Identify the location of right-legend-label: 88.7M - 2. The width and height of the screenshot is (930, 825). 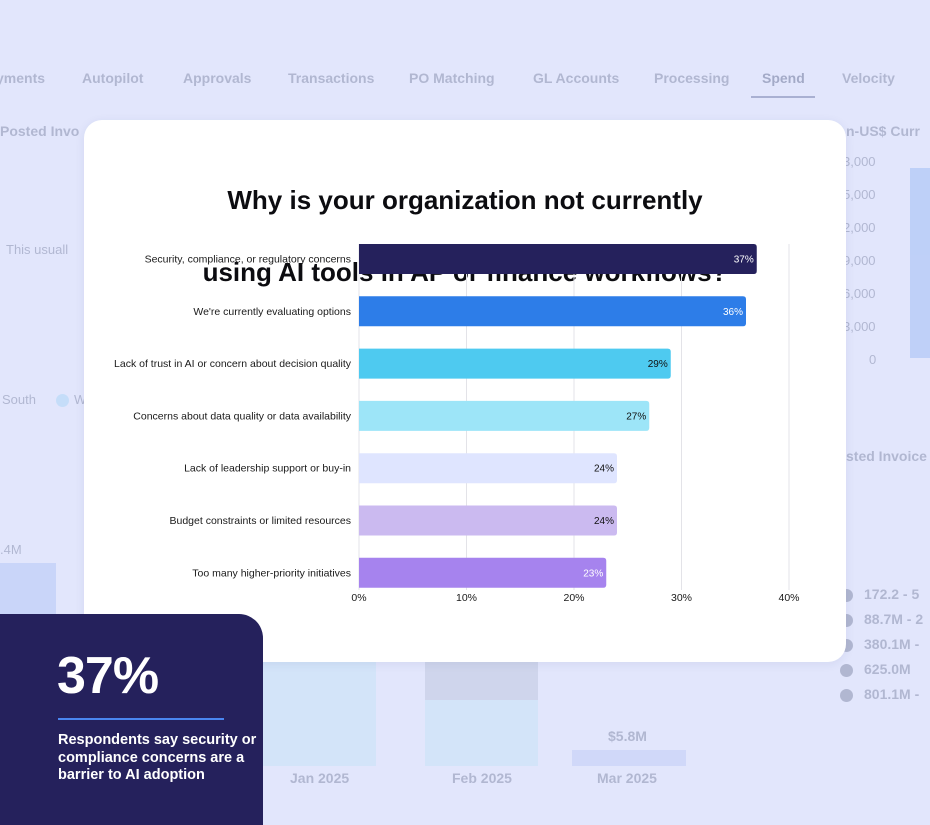
(894, 619).